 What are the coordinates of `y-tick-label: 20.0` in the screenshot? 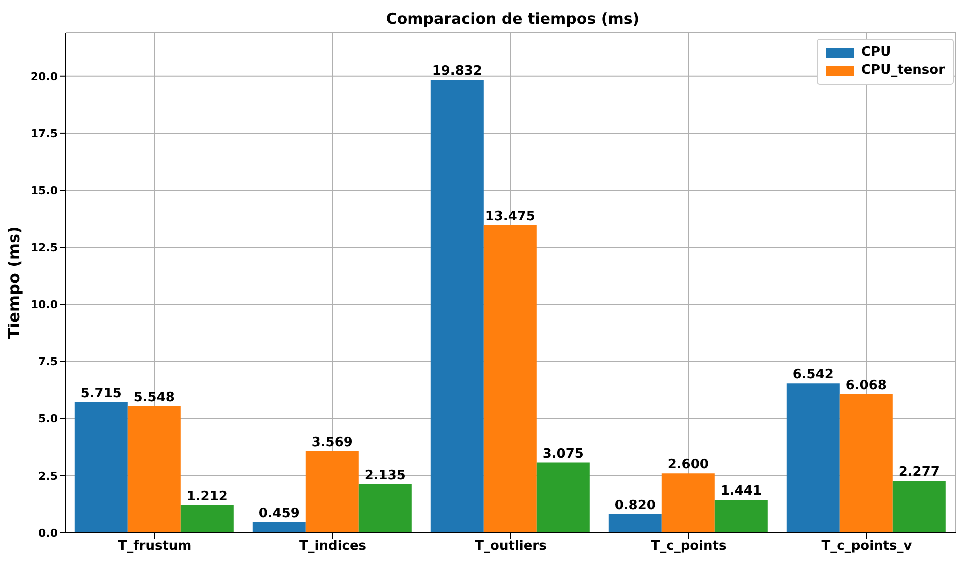 It's located at (44, 77).